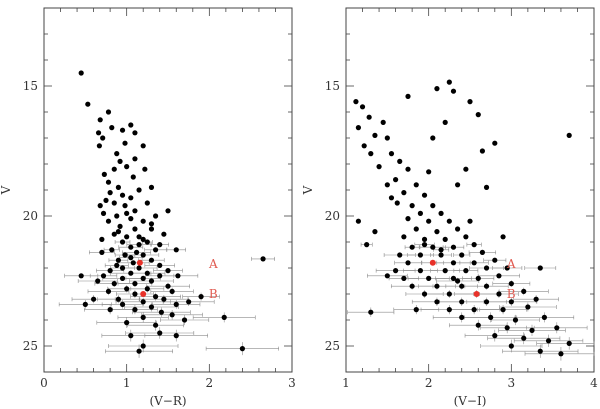  Describe the element at coordinates (470, 401) in the screenshot. I see `x-axis-label: (V−I)` at that location.